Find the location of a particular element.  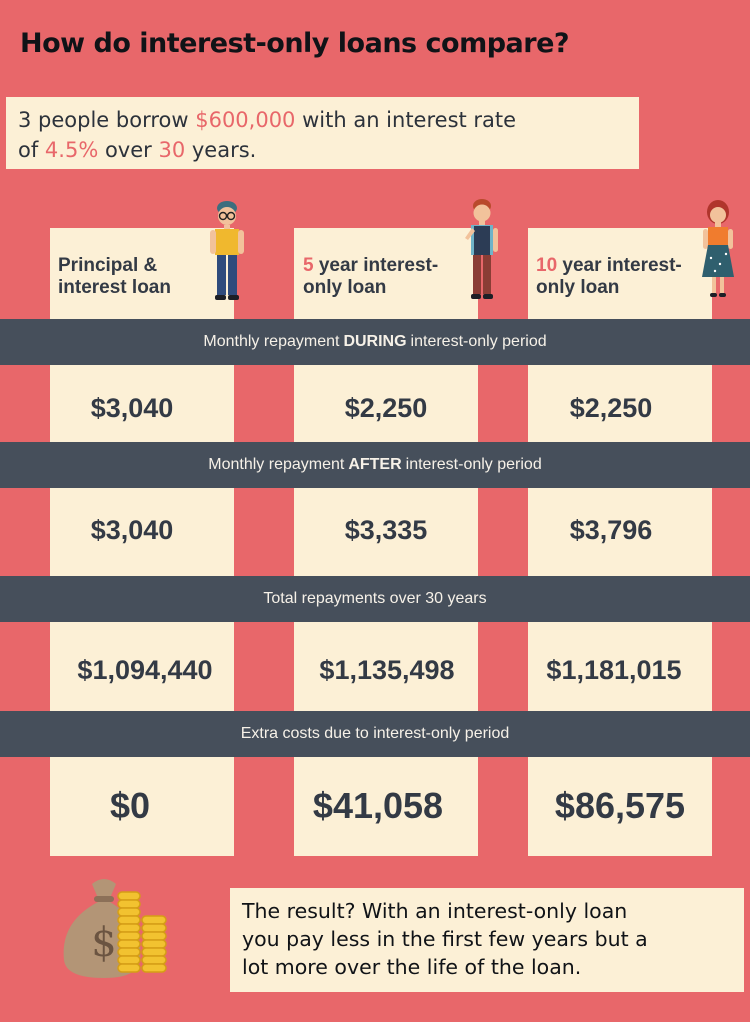

man-vest-illustration is located at coordinates (481, 249).